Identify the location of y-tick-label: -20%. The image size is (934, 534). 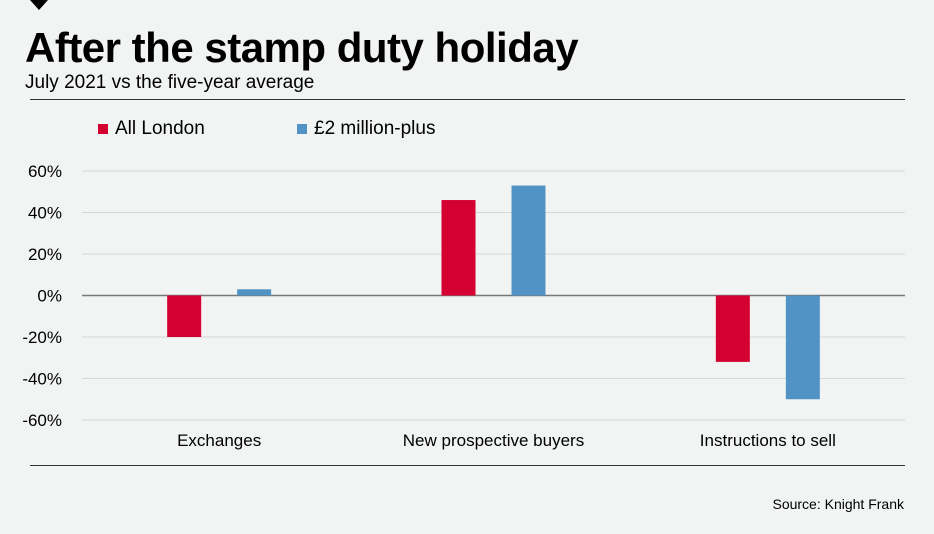
(42, 337).